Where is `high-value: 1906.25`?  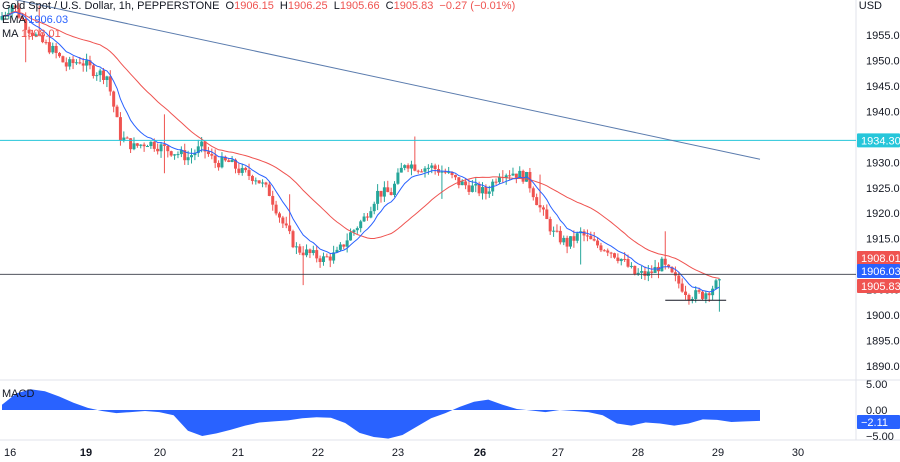 high-value: 1906.25 is located at coordinates (307, 6).